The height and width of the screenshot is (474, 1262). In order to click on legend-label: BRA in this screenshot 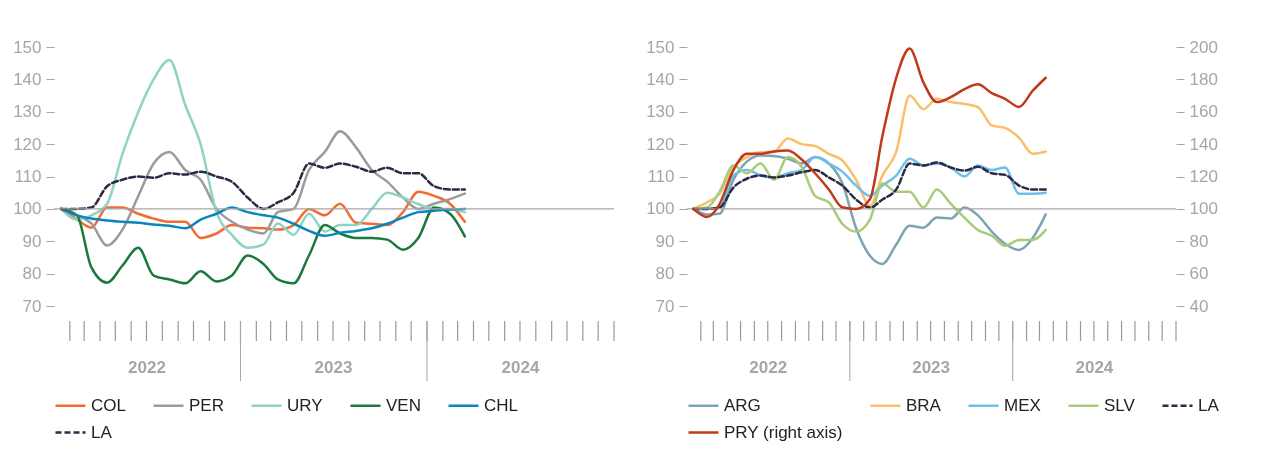, I will do `click(924, 405)`.